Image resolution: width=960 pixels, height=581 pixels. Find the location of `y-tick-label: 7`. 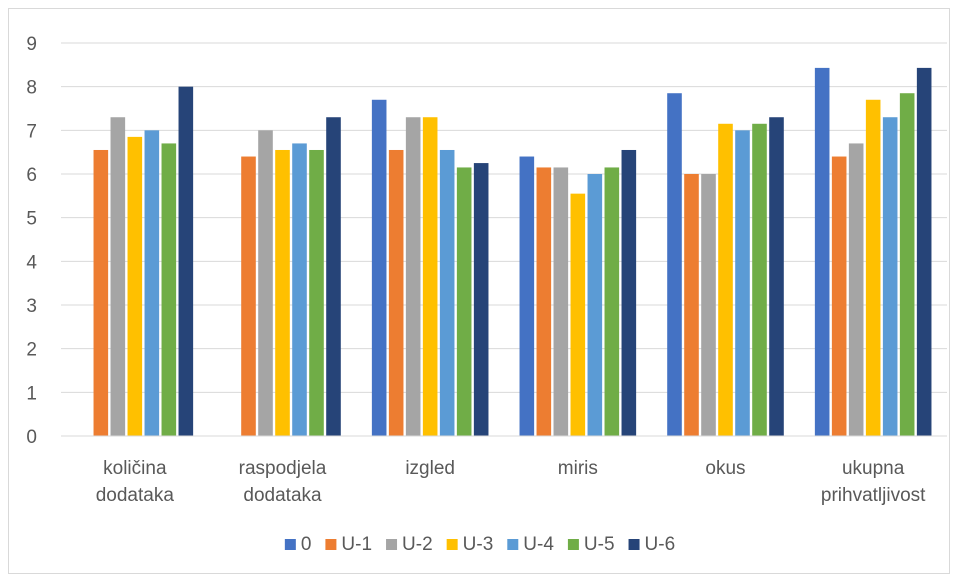

y-tick-label: 7 is located at coordinates (31, 131).